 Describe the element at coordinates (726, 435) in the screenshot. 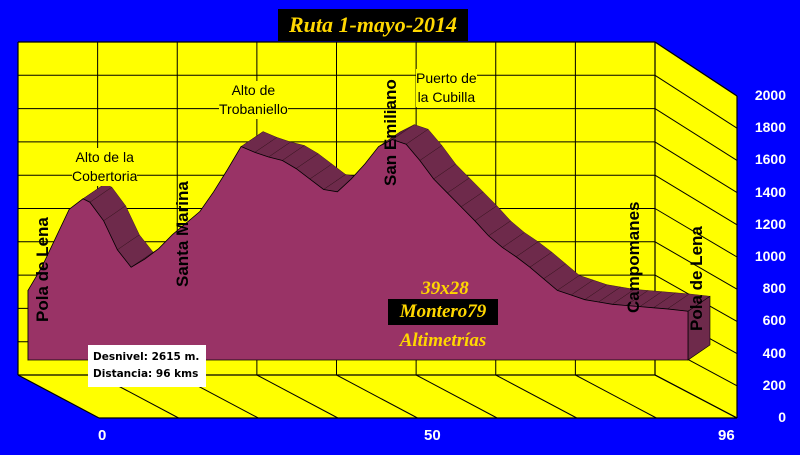

I see `x-tick-label: 96` at that location.